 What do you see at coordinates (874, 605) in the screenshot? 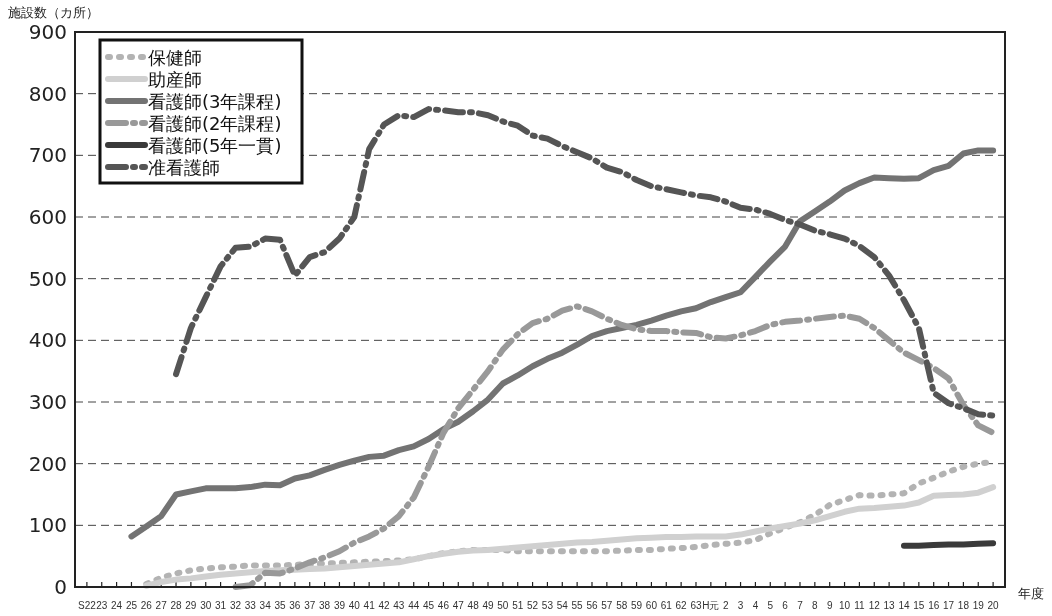
I see `x-tick-label: 12` at bounding box center [874, 605].